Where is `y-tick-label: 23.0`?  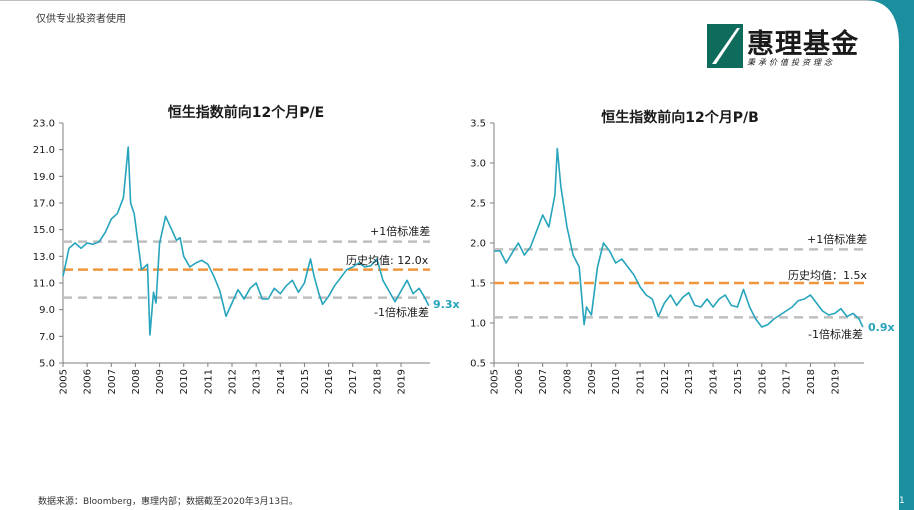
y-tick-label: 23.0 is located at coordinates (44, 124).